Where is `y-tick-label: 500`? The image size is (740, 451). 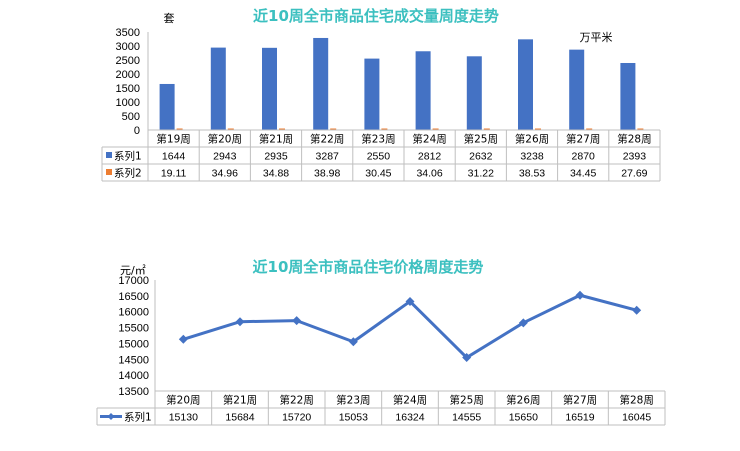
y-tick-label: 500 is located at coordinates (131, 117).